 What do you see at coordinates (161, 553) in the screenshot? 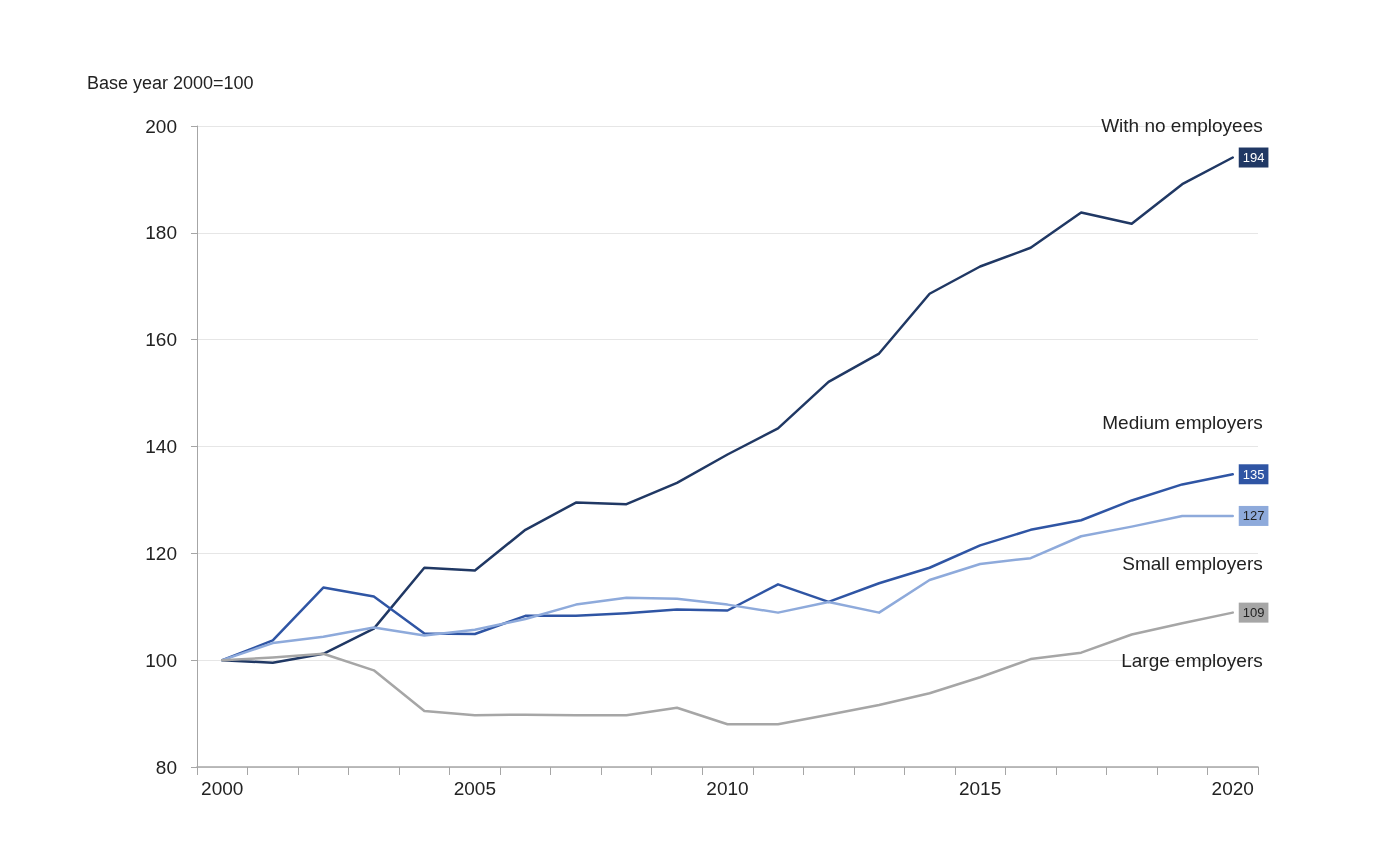
I see `y-tick-label: 120` at bounding box center [161, 553].